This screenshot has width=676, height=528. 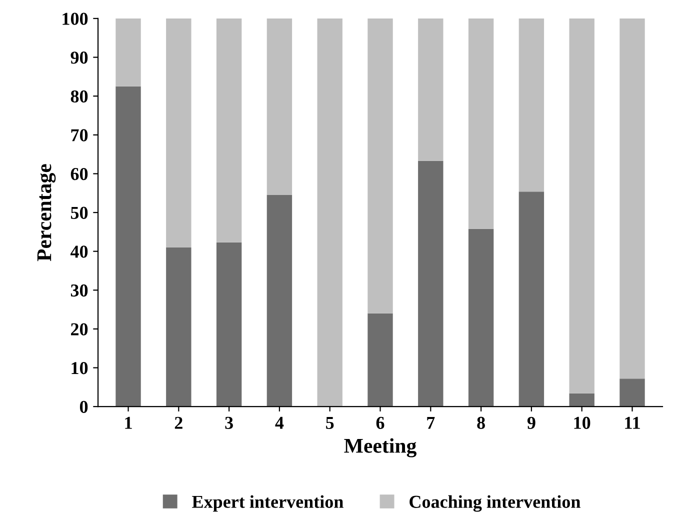 I want to click on x-tick-label: 5, so click(x=330, y=422).